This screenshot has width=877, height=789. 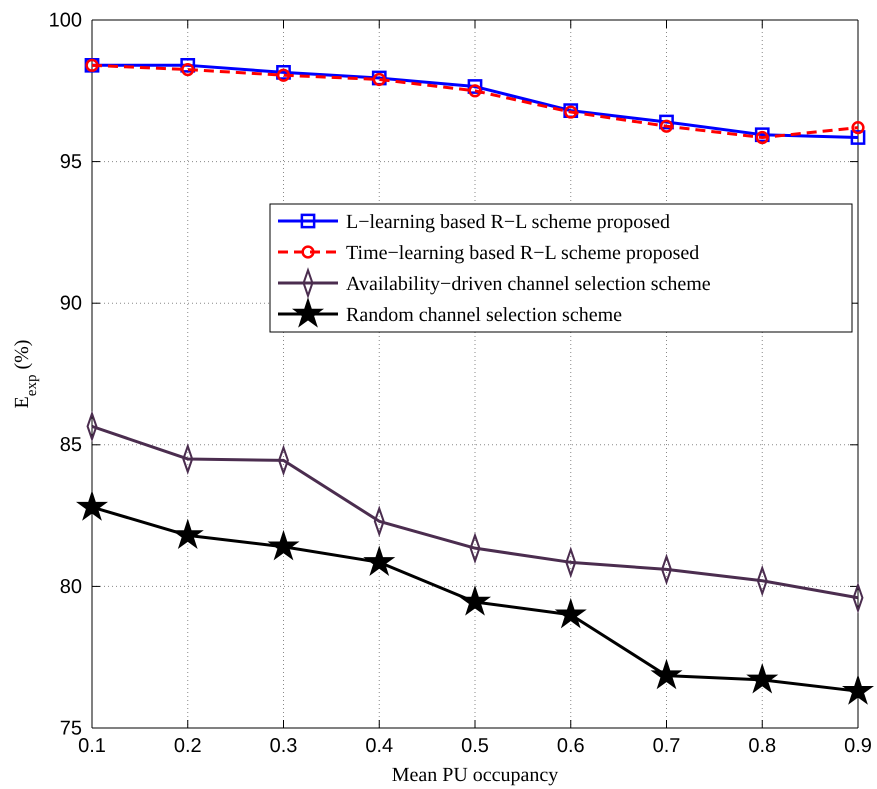 I want to click on legend-label: Availability−driven channel selection scheme, so click(x=528, y=284).